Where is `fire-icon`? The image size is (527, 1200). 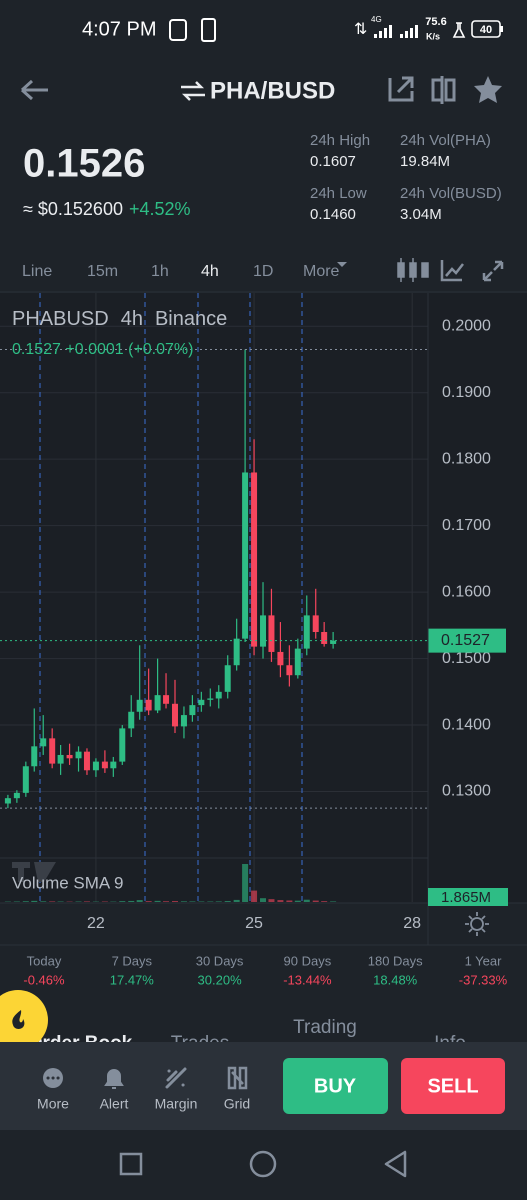 fire-icon is located at coordinates (18, 1019).